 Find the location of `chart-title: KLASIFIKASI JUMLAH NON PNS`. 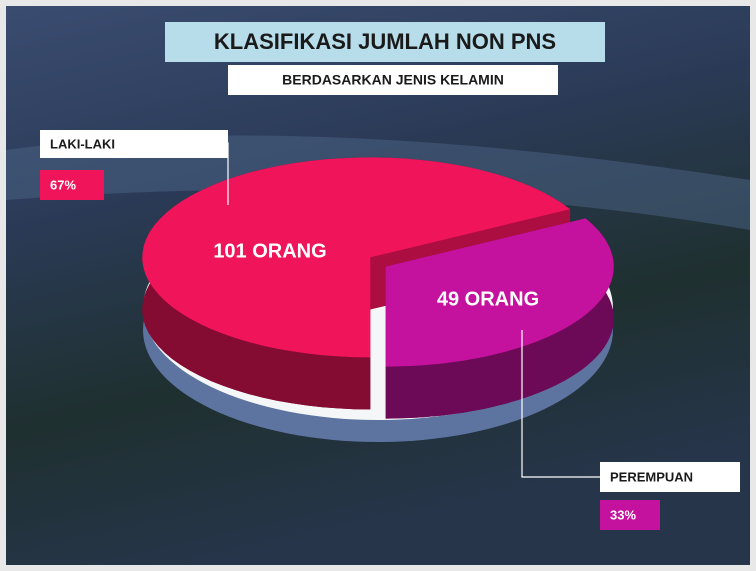

chart-title: KLASIFIKASI JUMLAH NON PNS is located at coordinates (385, 41).